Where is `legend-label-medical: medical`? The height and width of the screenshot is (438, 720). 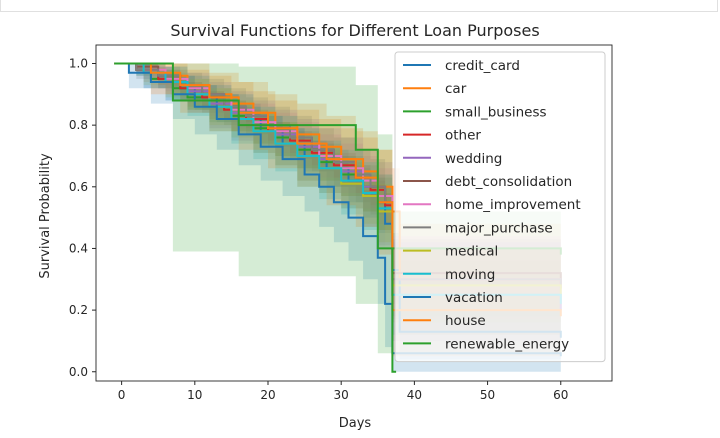 legend-label-medical: medical is located at coordinates (471, 252).